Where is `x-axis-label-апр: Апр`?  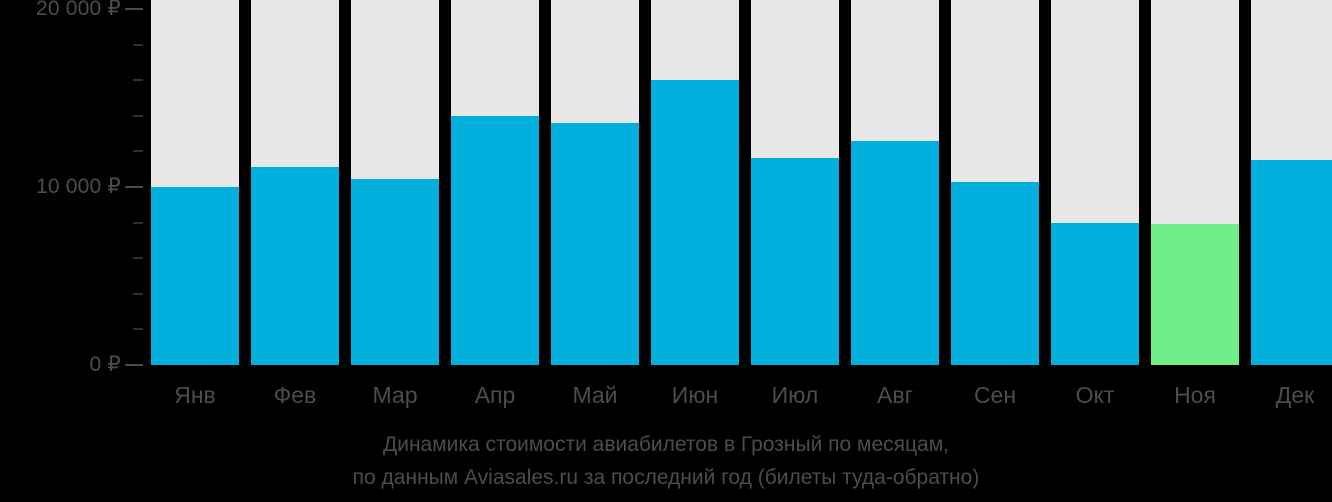
x-axis-label-апр: Апр is located at coordinates (495, 395).